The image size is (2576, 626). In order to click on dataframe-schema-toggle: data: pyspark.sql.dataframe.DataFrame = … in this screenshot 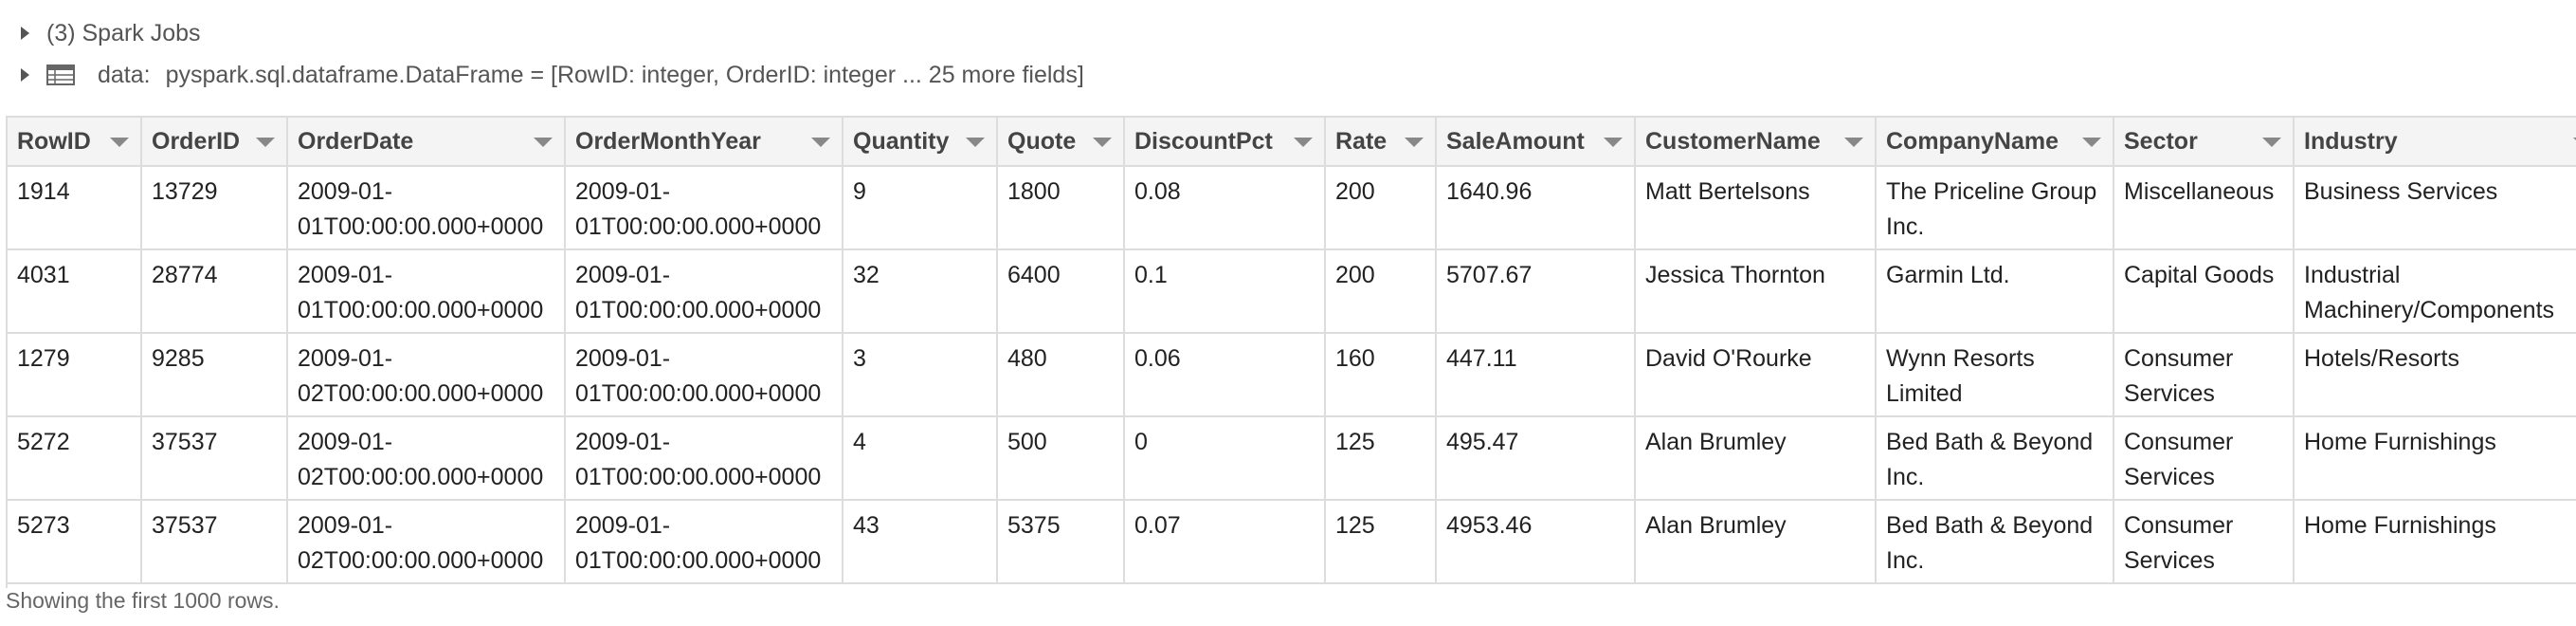, I will do `click(550, 75)`.